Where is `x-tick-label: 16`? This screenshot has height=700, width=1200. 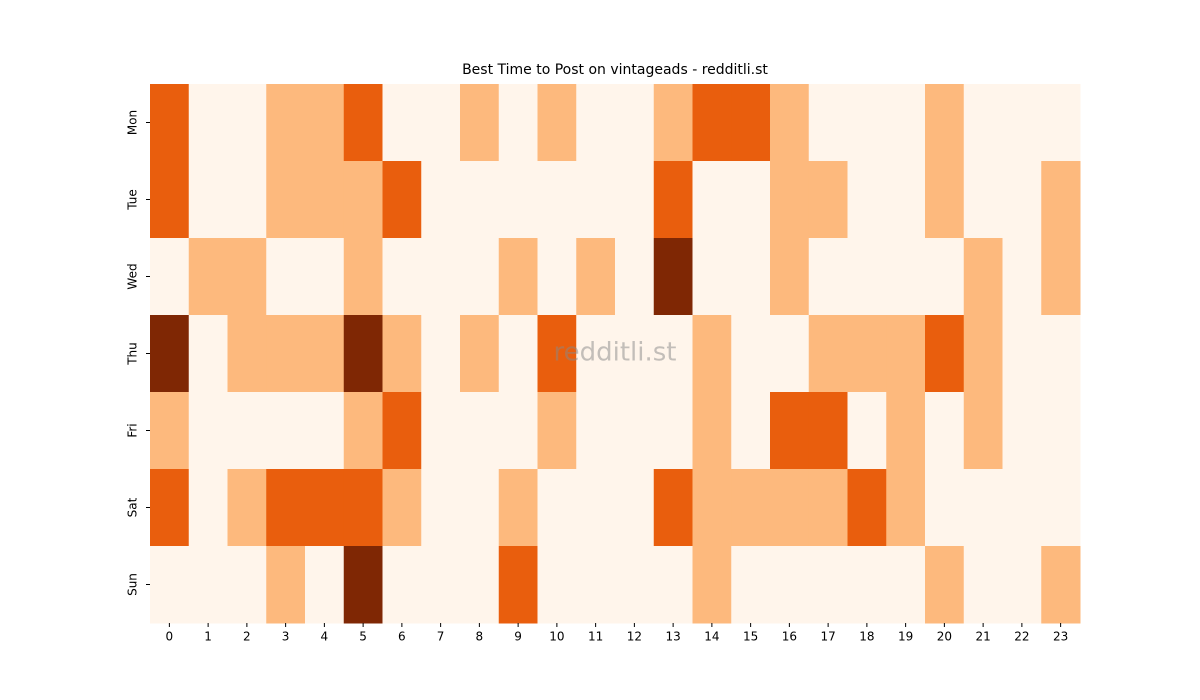 x-tick-label: 16 is located at coordinates (789, 637).